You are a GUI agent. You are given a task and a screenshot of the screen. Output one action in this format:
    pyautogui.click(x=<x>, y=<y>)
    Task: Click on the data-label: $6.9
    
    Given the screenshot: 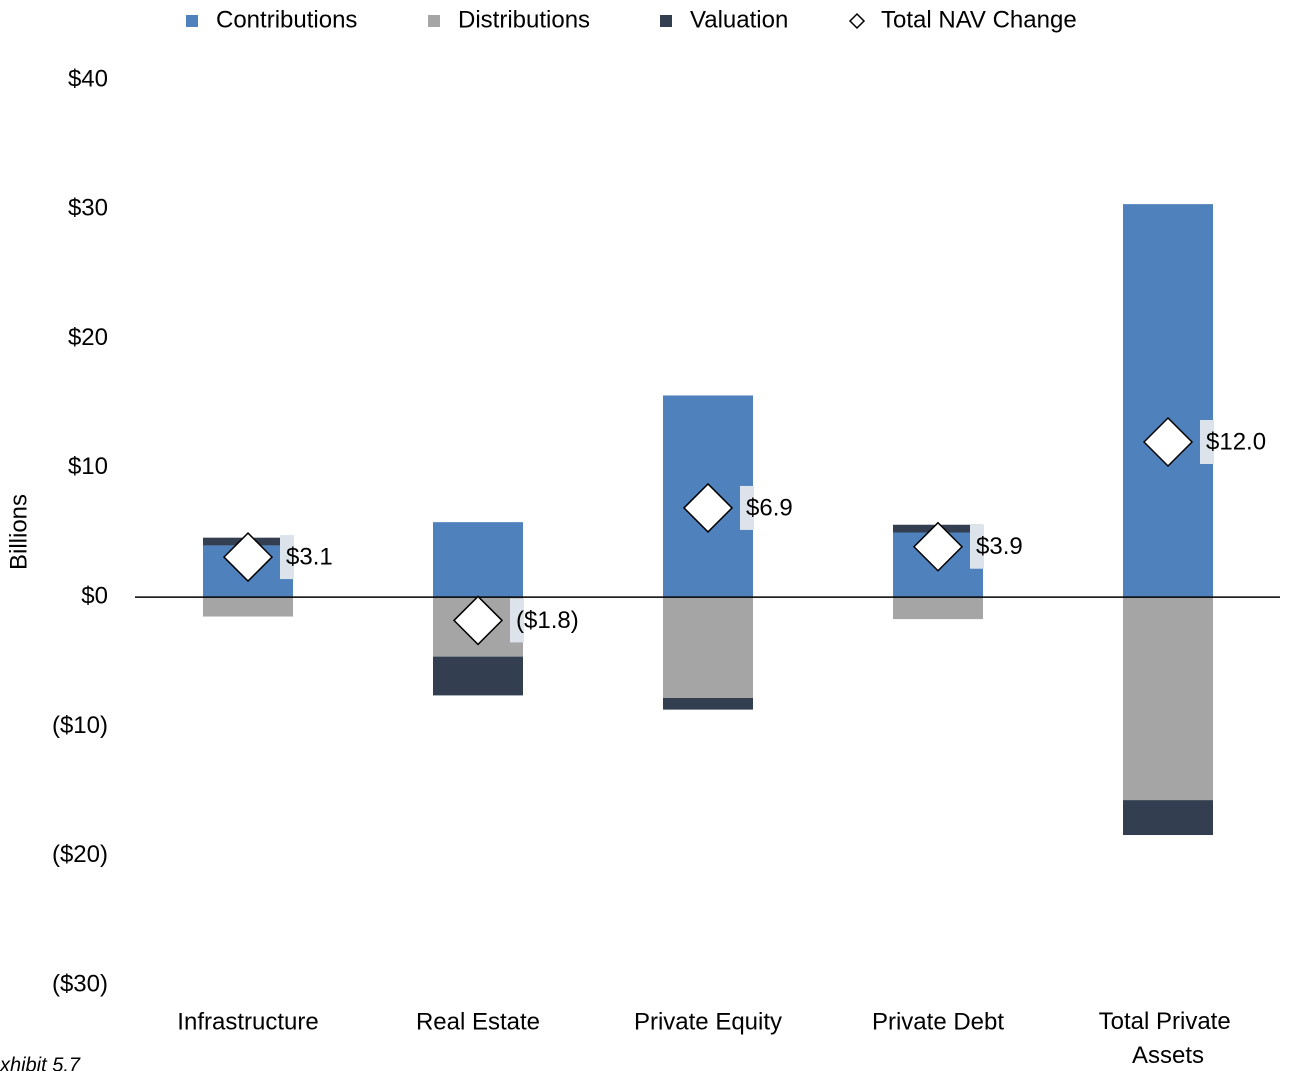 What is the action you would take?
    pyautogui.click(x=769, y=507)
    